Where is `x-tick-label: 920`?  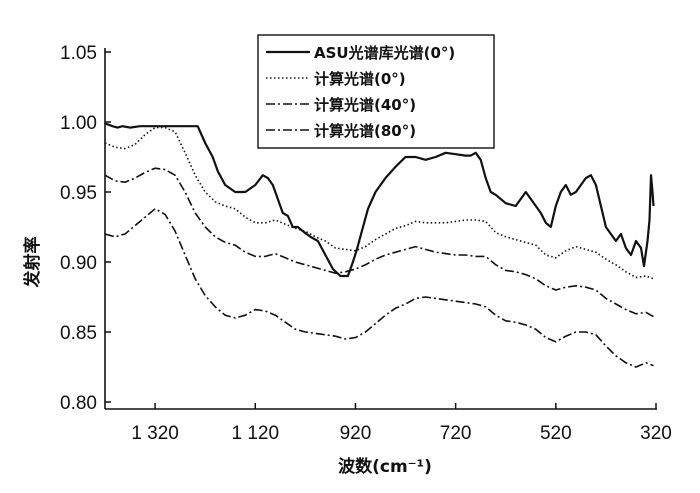
x-tick-label: 920 is located at coordinates (356, 433).